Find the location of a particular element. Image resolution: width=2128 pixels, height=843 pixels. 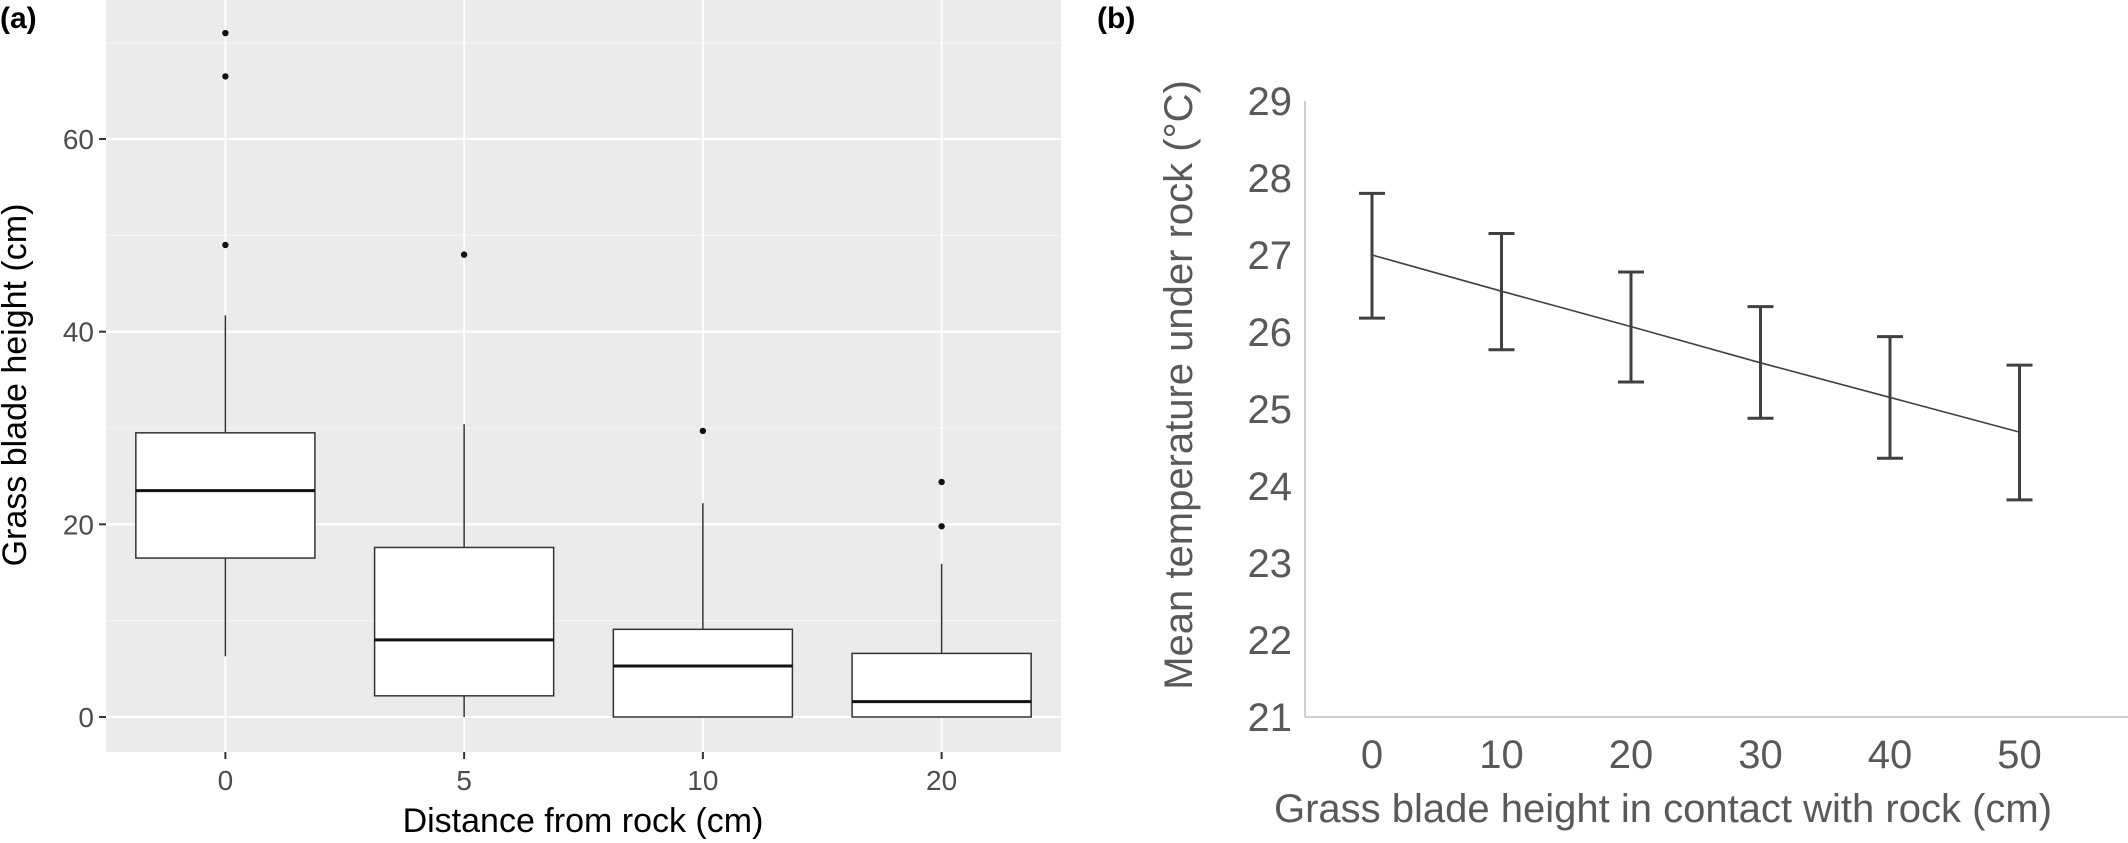

panel-b-y-ticks: 21 22 23 24 25 26 27 28 29 is located at coordinates (1270, 410).